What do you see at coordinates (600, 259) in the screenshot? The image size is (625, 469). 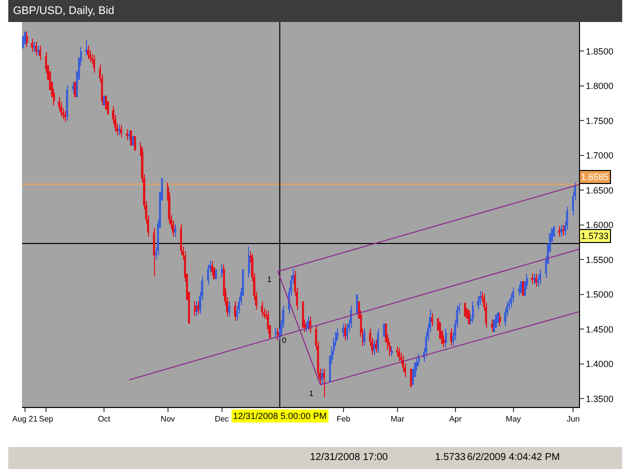 I see `y-tick-label: 1.5500` at bounding box center [600, 259].